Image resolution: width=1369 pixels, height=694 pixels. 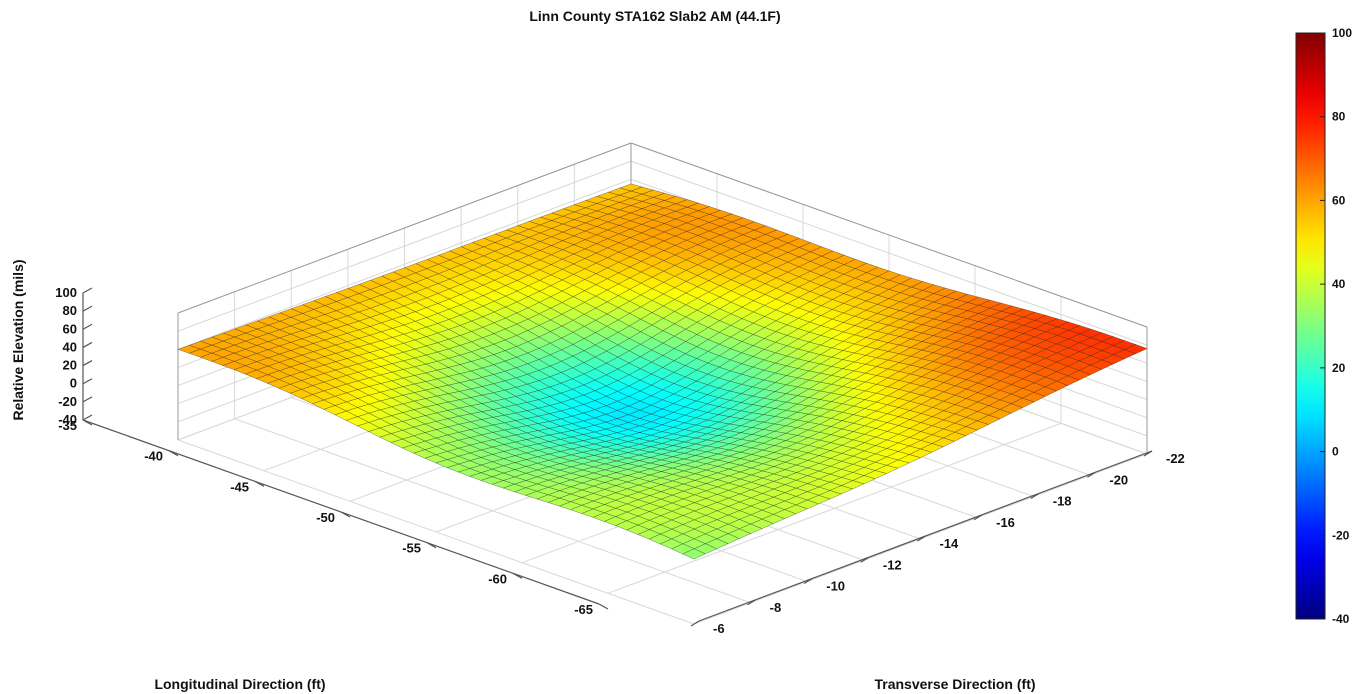 What do you see at coordinates (67, 401) in the screenshot?
I see `z-tick-label: -20` at bounding box center [67, 401].